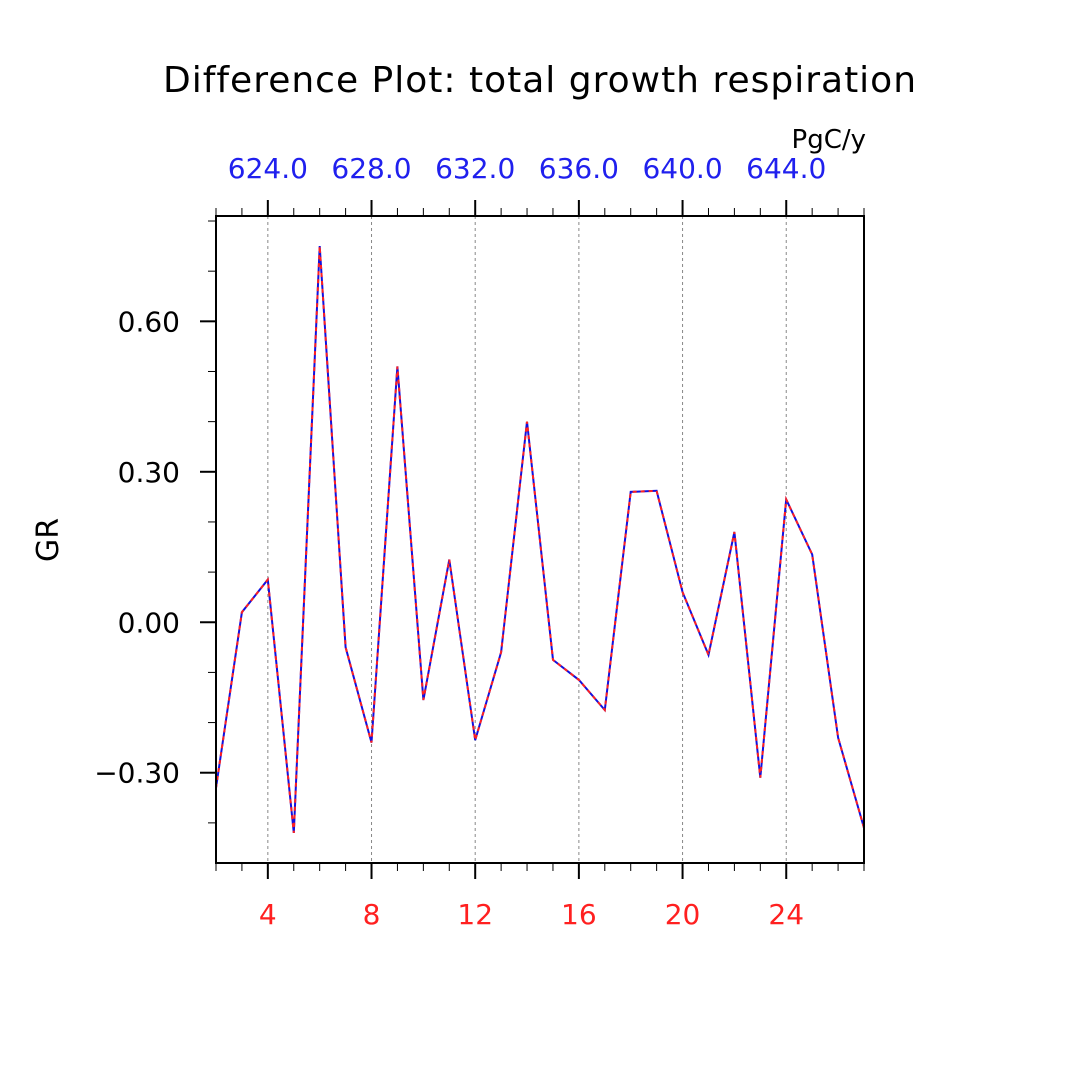 This screenshot has width=1080, height=1080. Describe the element at coordinates (579, 914) in the screenshot. I see `x-tick-label-16: 16` at that location.